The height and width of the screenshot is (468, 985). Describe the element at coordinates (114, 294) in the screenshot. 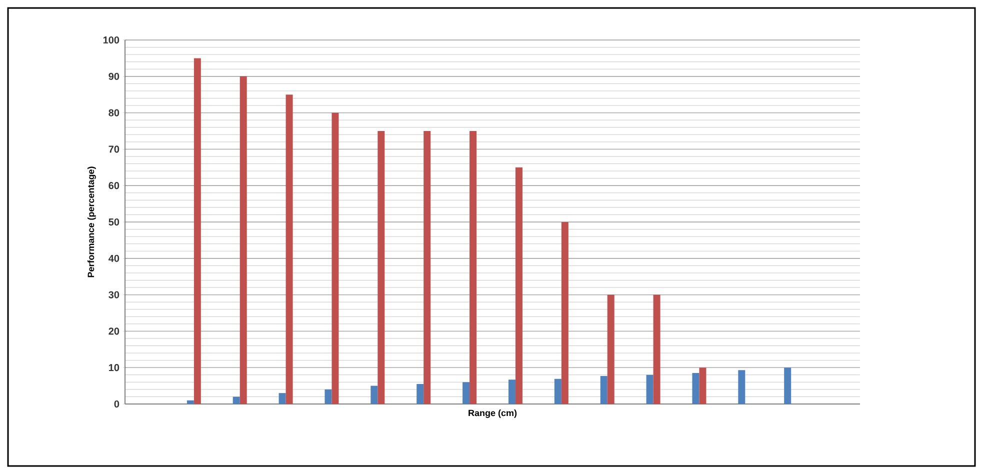

I see `y-tick-label: 30` at that location.